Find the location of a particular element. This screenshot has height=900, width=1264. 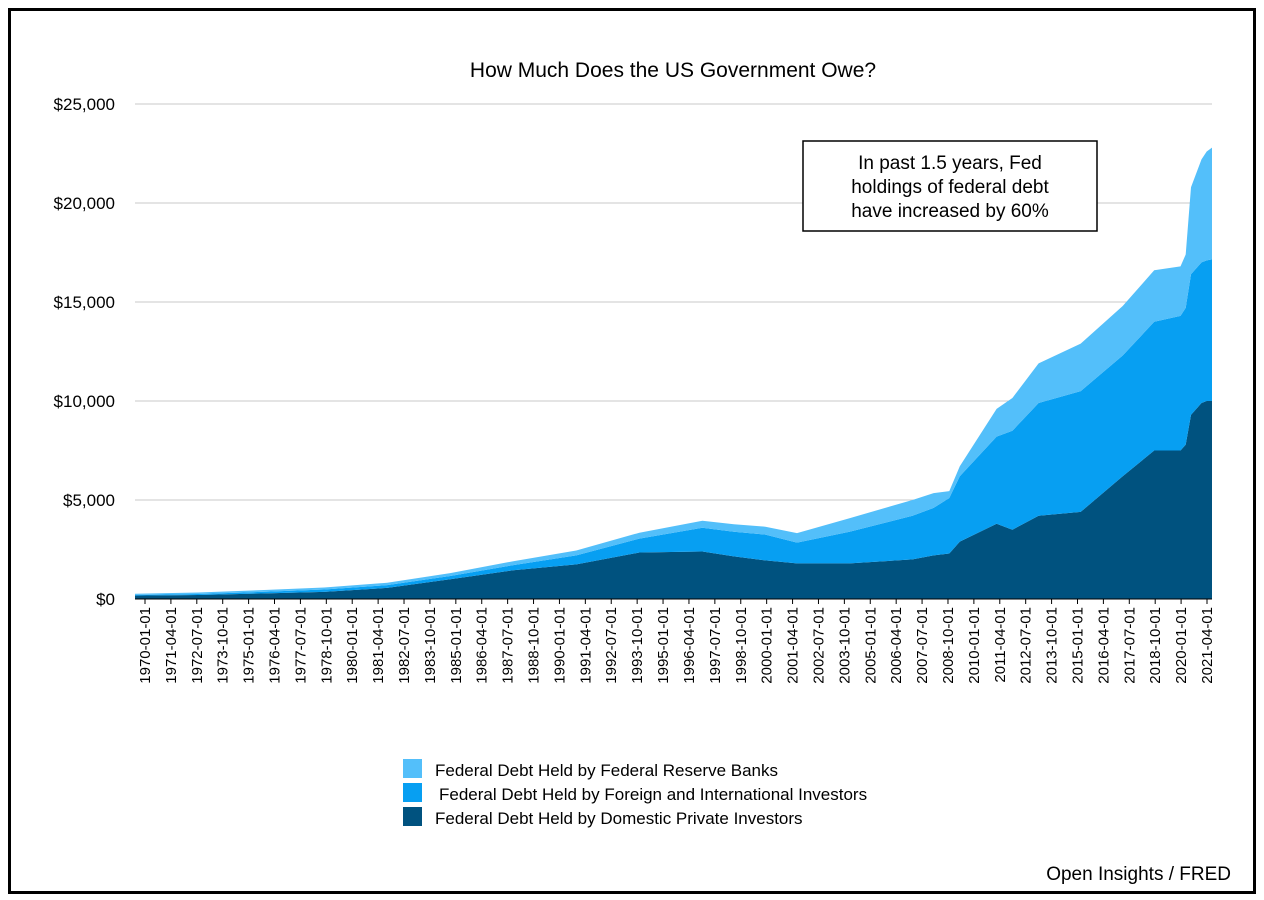

x-tick-label: 2017-07-01 is located at coordinates (1129, 645).